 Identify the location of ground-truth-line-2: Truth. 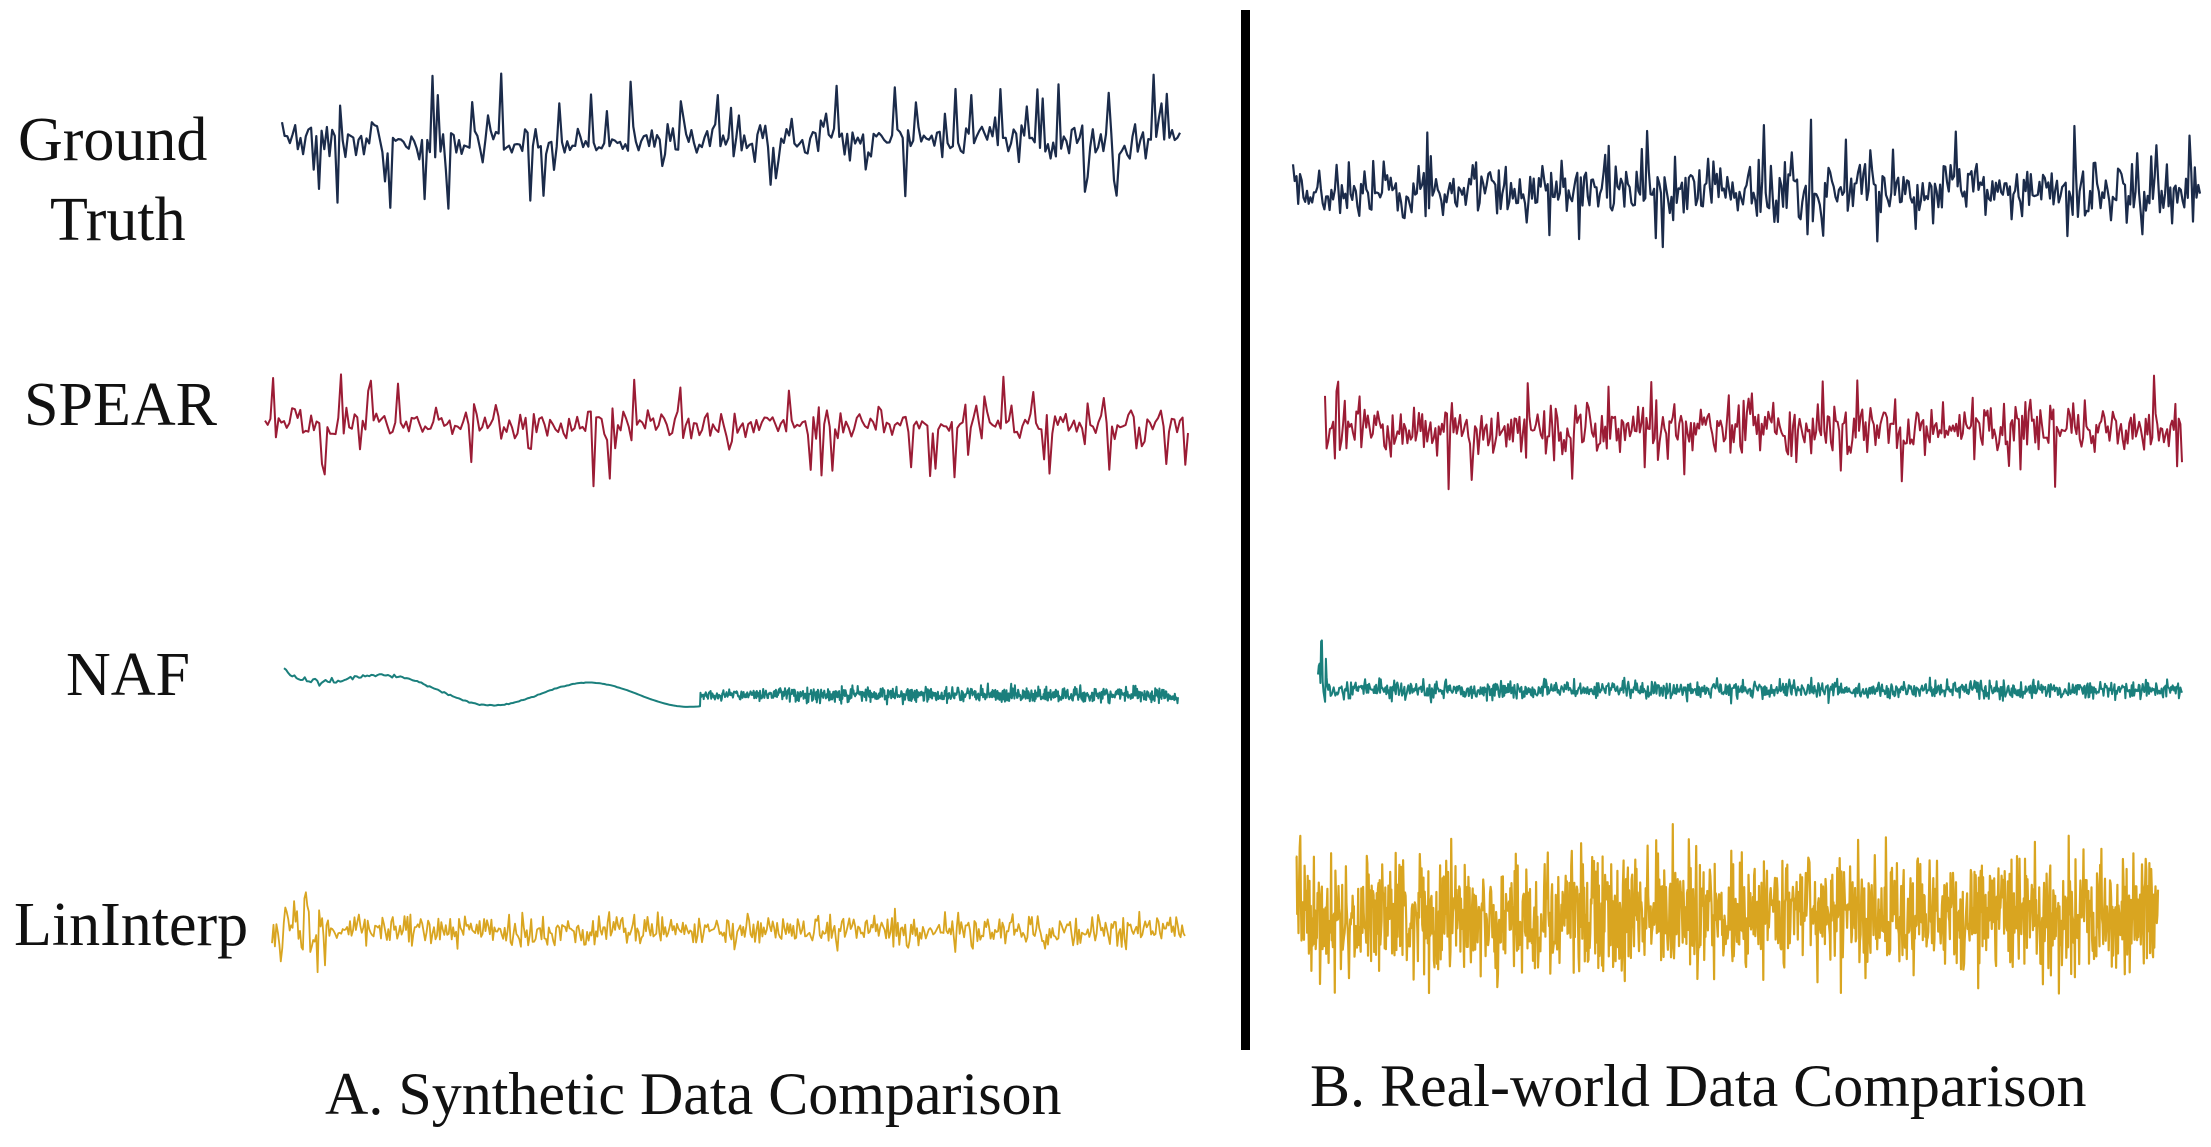
(118, 220).